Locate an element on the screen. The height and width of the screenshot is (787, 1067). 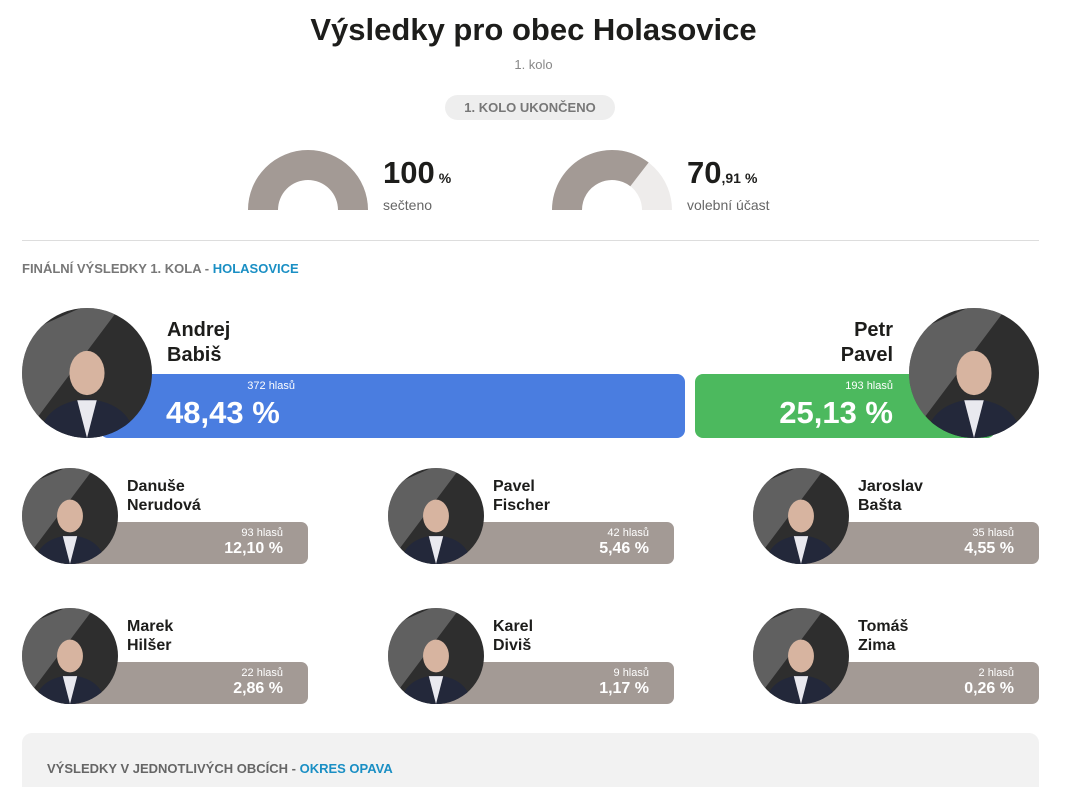
gauge-label: sečteno is located at coordinates (408, 205).